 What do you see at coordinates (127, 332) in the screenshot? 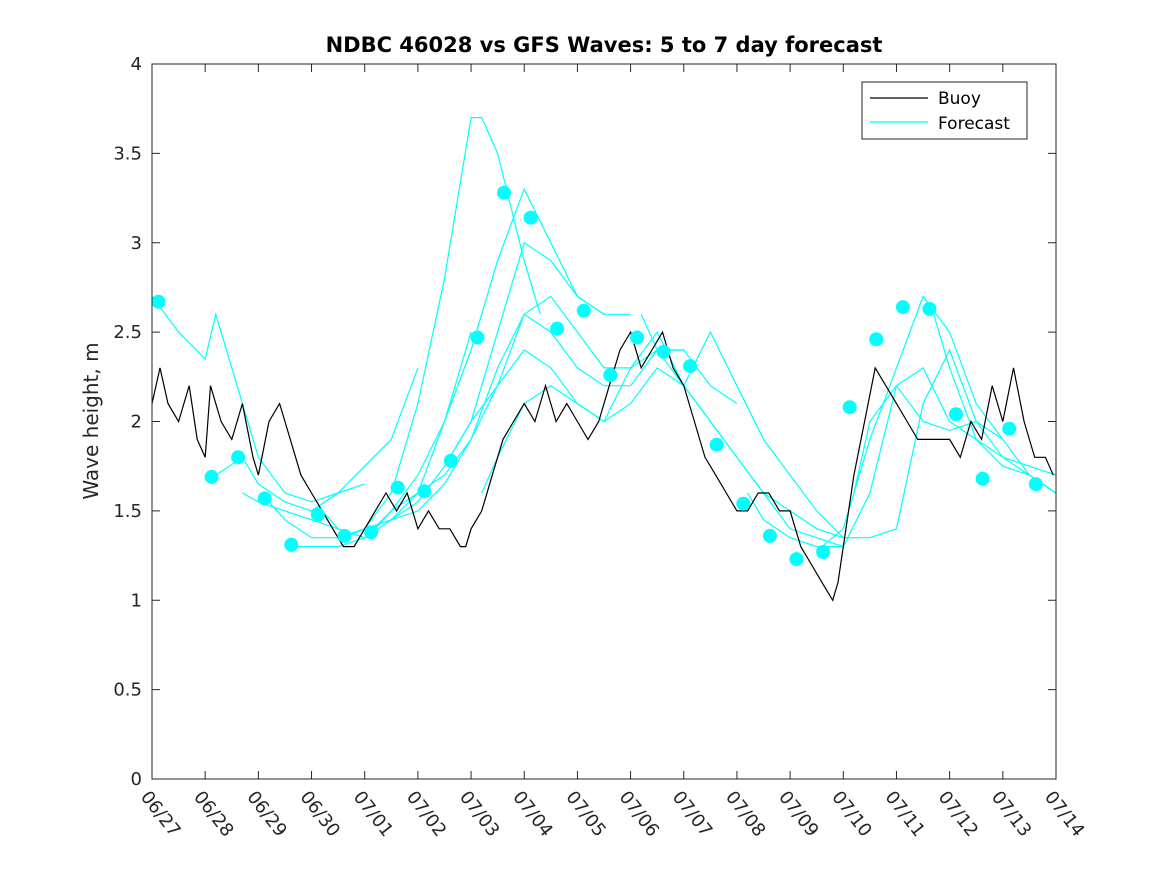
I see `y-tick-label: 2.5` at bounding box center [127, 332].